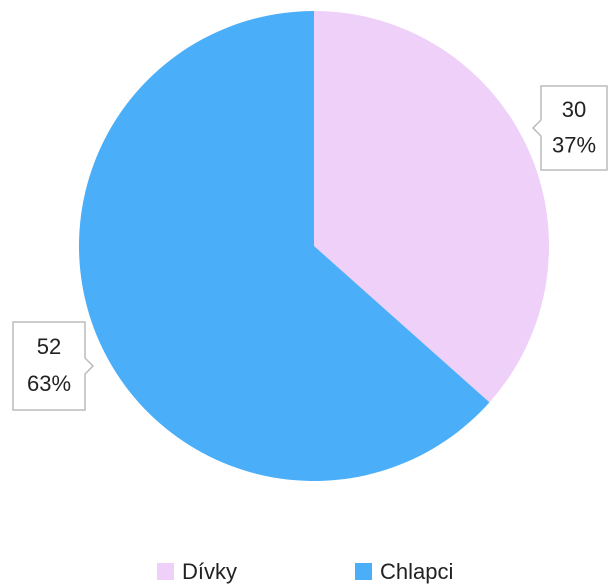  What do you see at coordinates (574, 144) in the screenshot?
I see `data-label-percent: 37%` at bounding box center [574, 144].